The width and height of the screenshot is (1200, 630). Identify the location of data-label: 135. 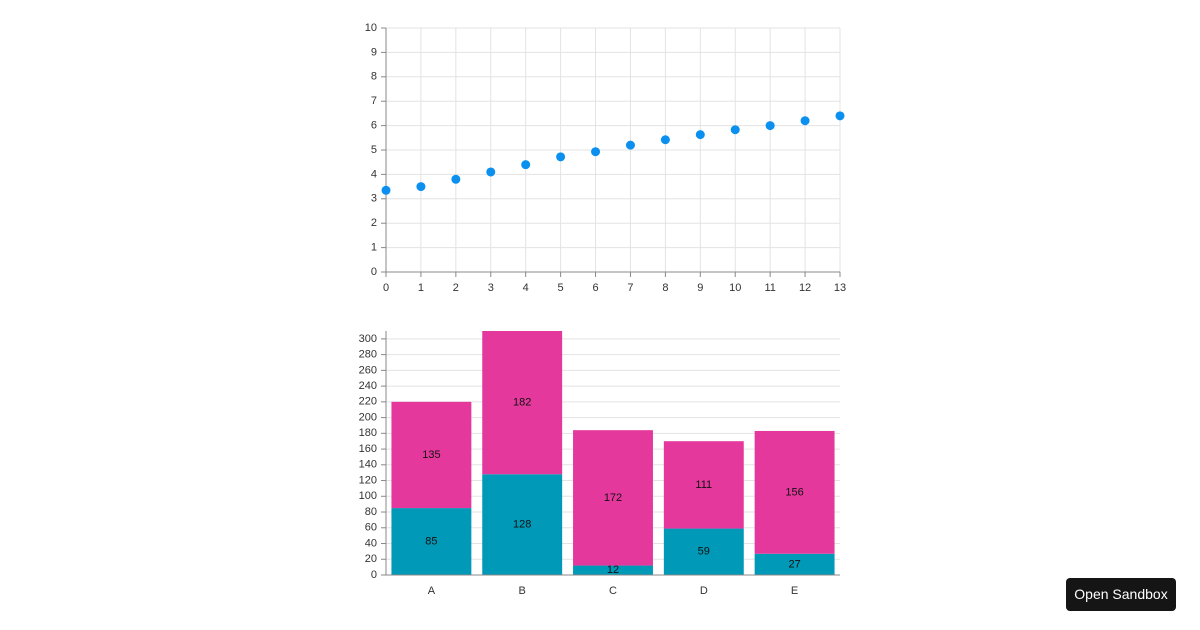
(431, 455).